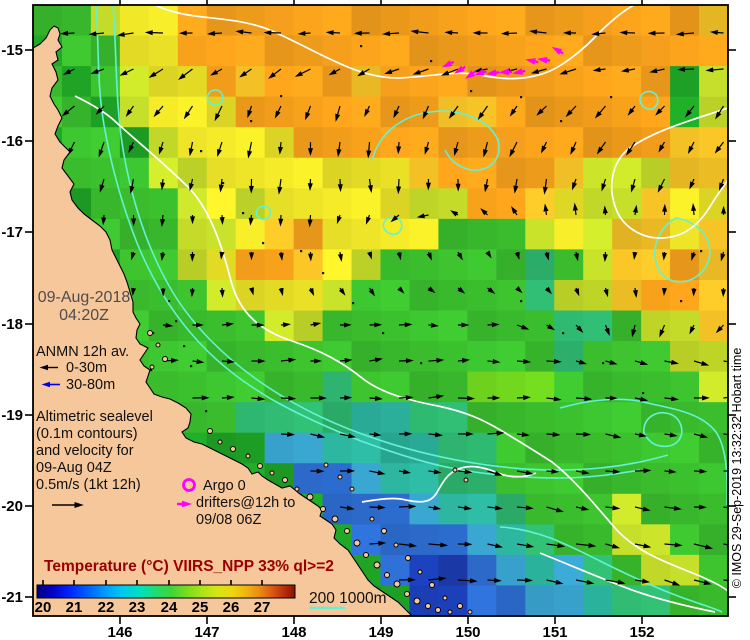  Describe the element at coordinates (119, 632) in the screenshot. I see `lon-axis-label: 146` at that location.